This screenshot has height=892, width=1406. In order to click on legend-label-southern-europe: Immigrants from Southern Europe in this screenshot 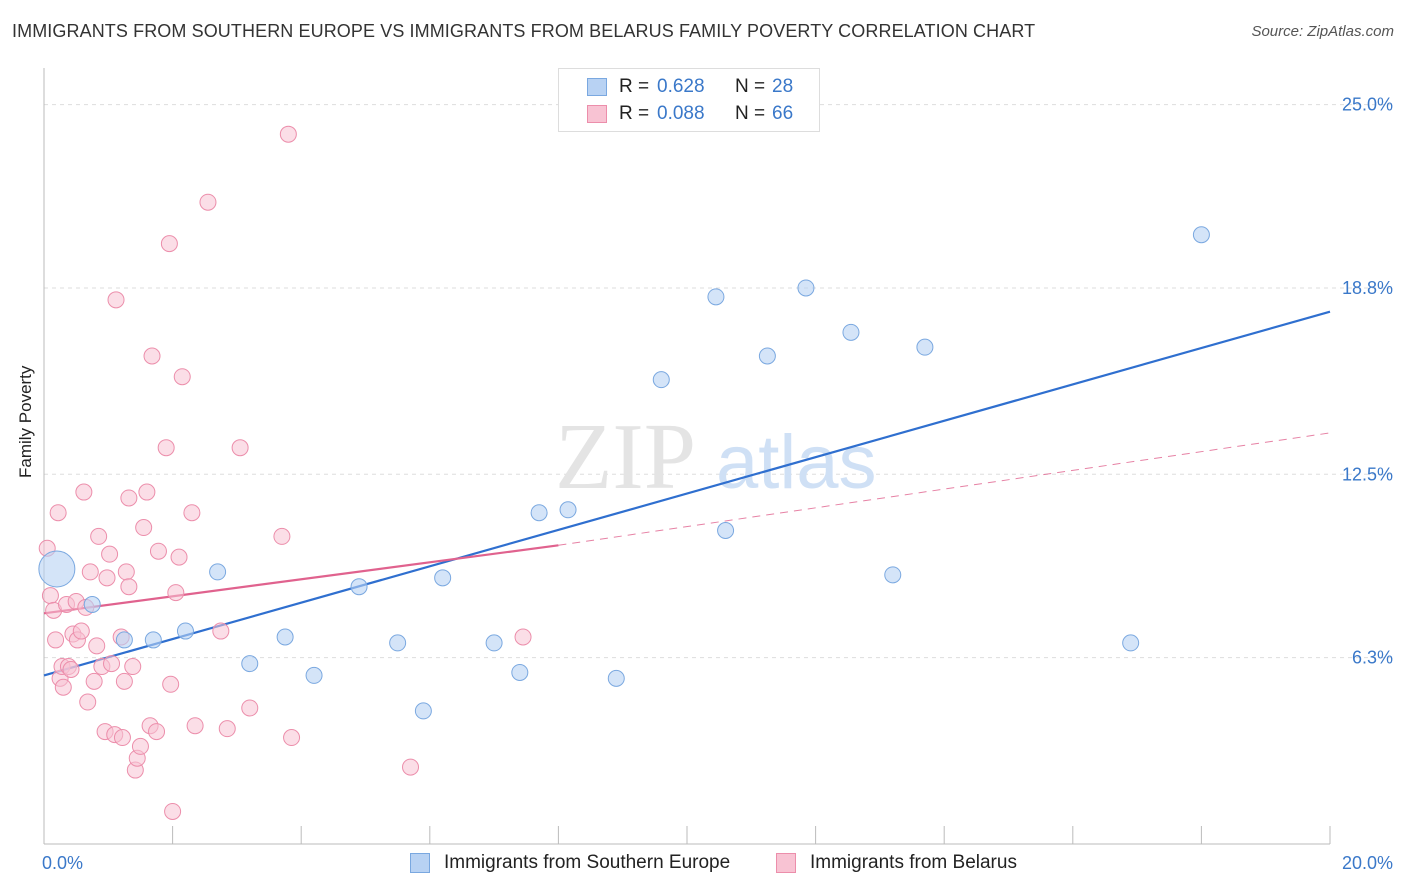, I will do `click(587, 862)`.